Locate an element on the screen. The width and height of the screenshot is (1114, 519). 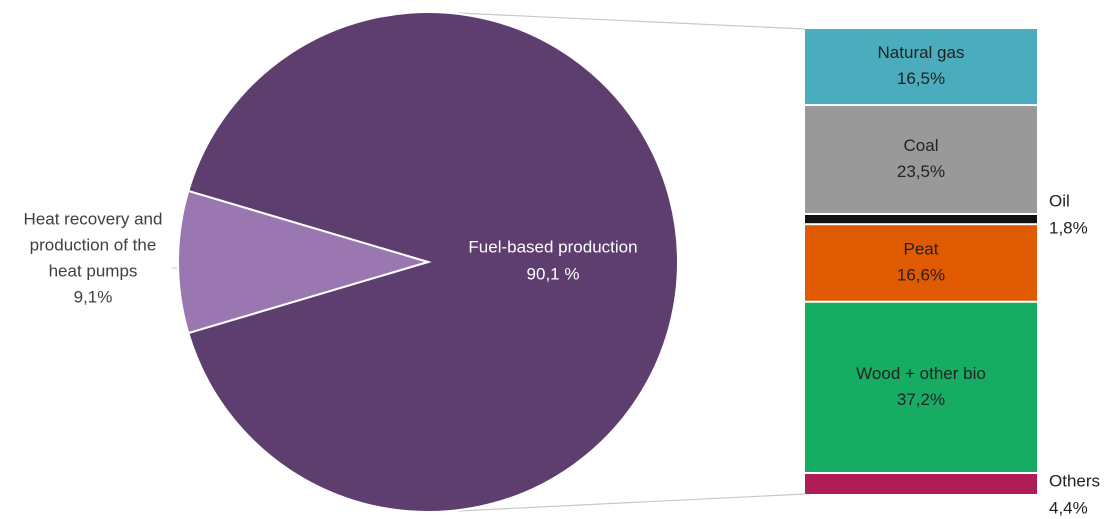
bar-value-others: 4,4% is located at coordinates (1068, 507).